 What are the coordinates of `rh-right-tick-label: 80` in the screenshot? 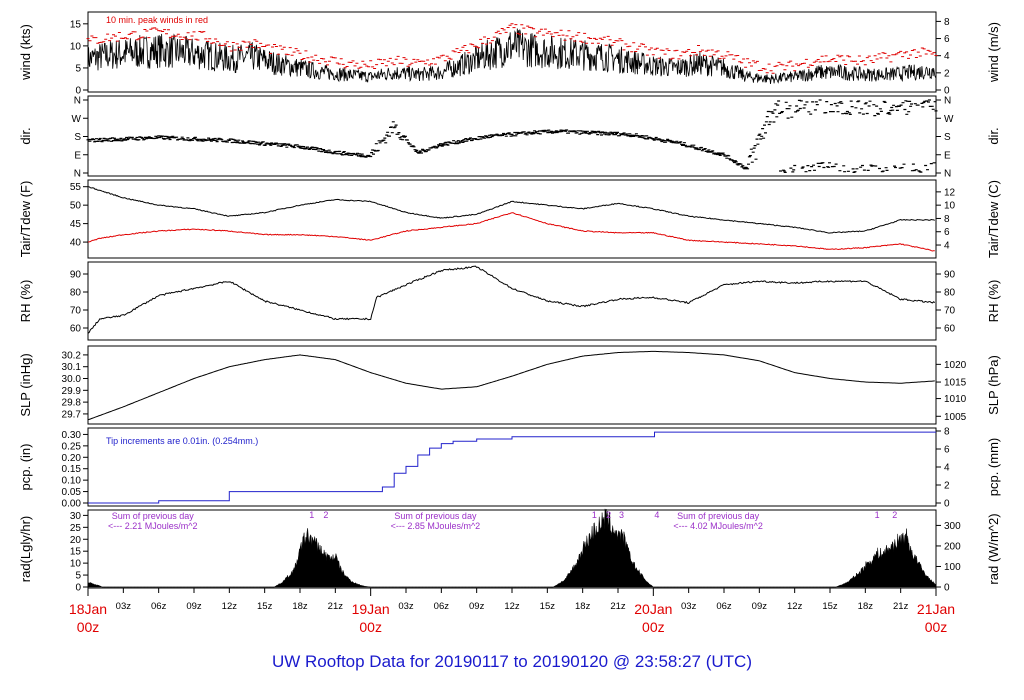 It's located at (950, 293).